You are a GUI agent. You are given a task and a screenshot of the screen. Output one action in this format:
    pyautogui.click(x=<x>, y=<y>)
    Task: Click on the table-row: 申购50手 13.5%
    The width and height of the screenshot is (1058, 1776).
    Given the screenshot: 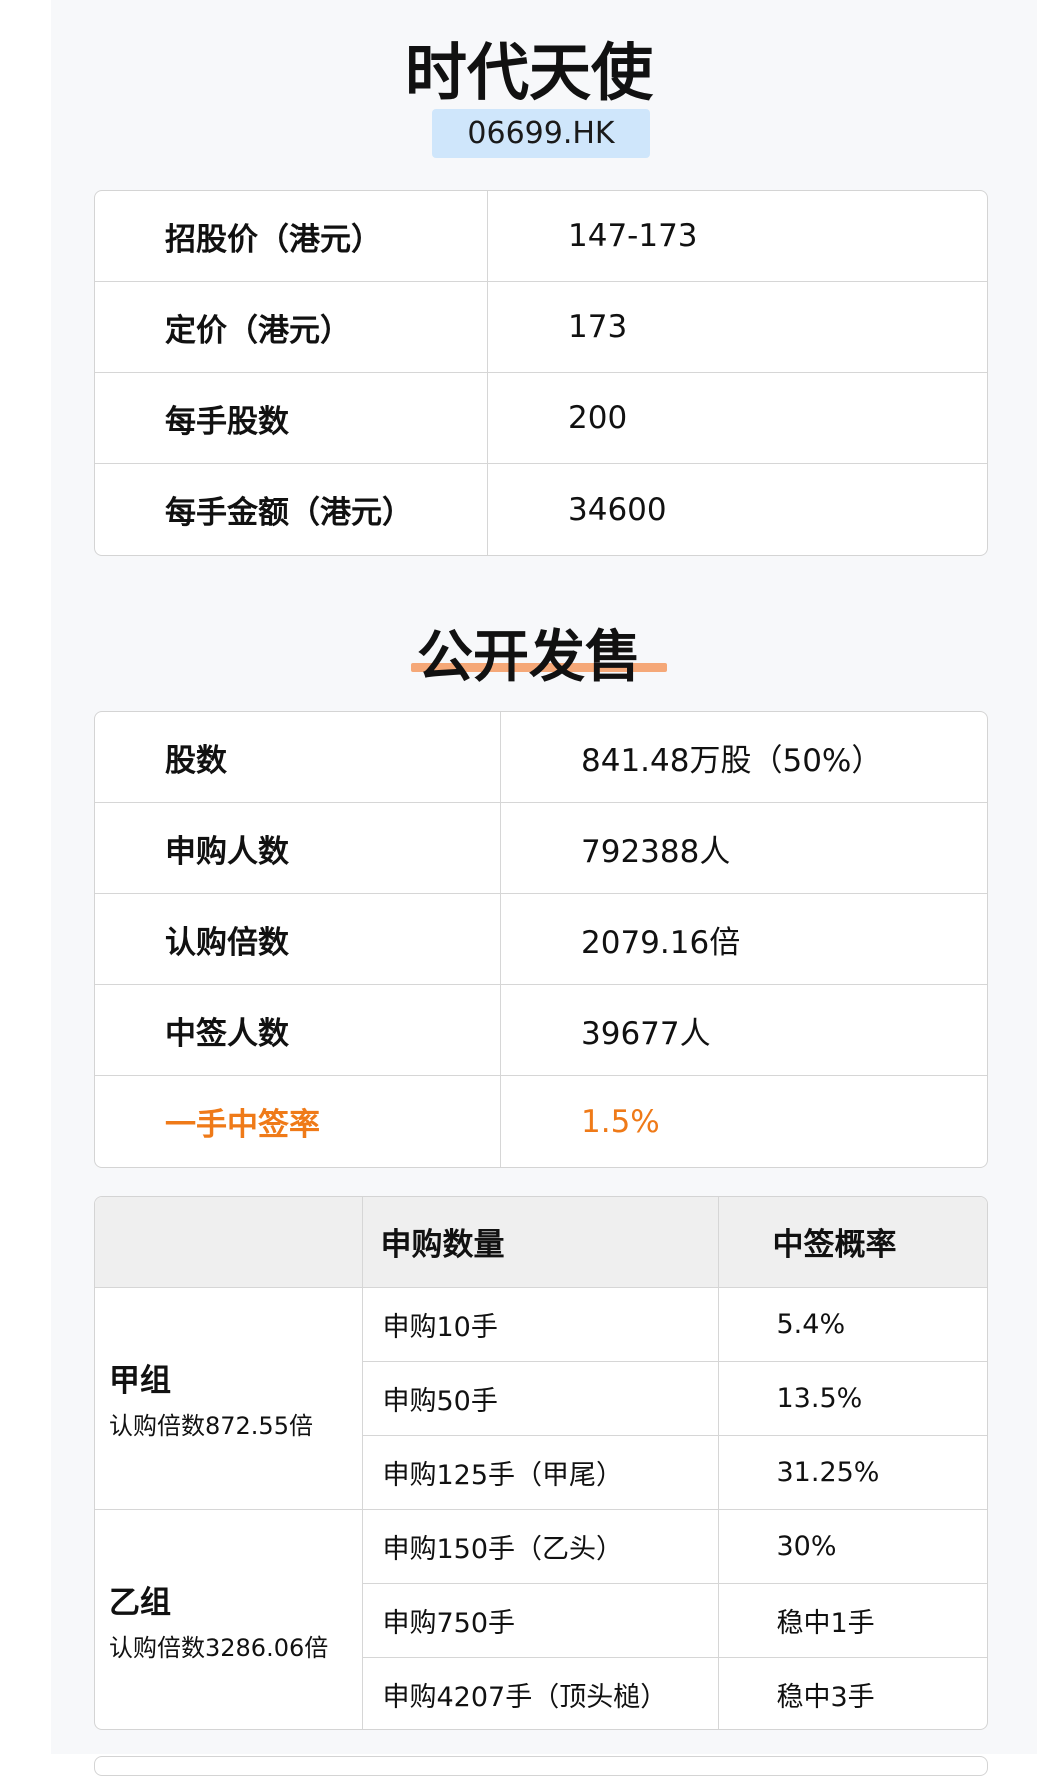 What is the action you would take?
    pyautogui.click(x=541, y=1397)
    